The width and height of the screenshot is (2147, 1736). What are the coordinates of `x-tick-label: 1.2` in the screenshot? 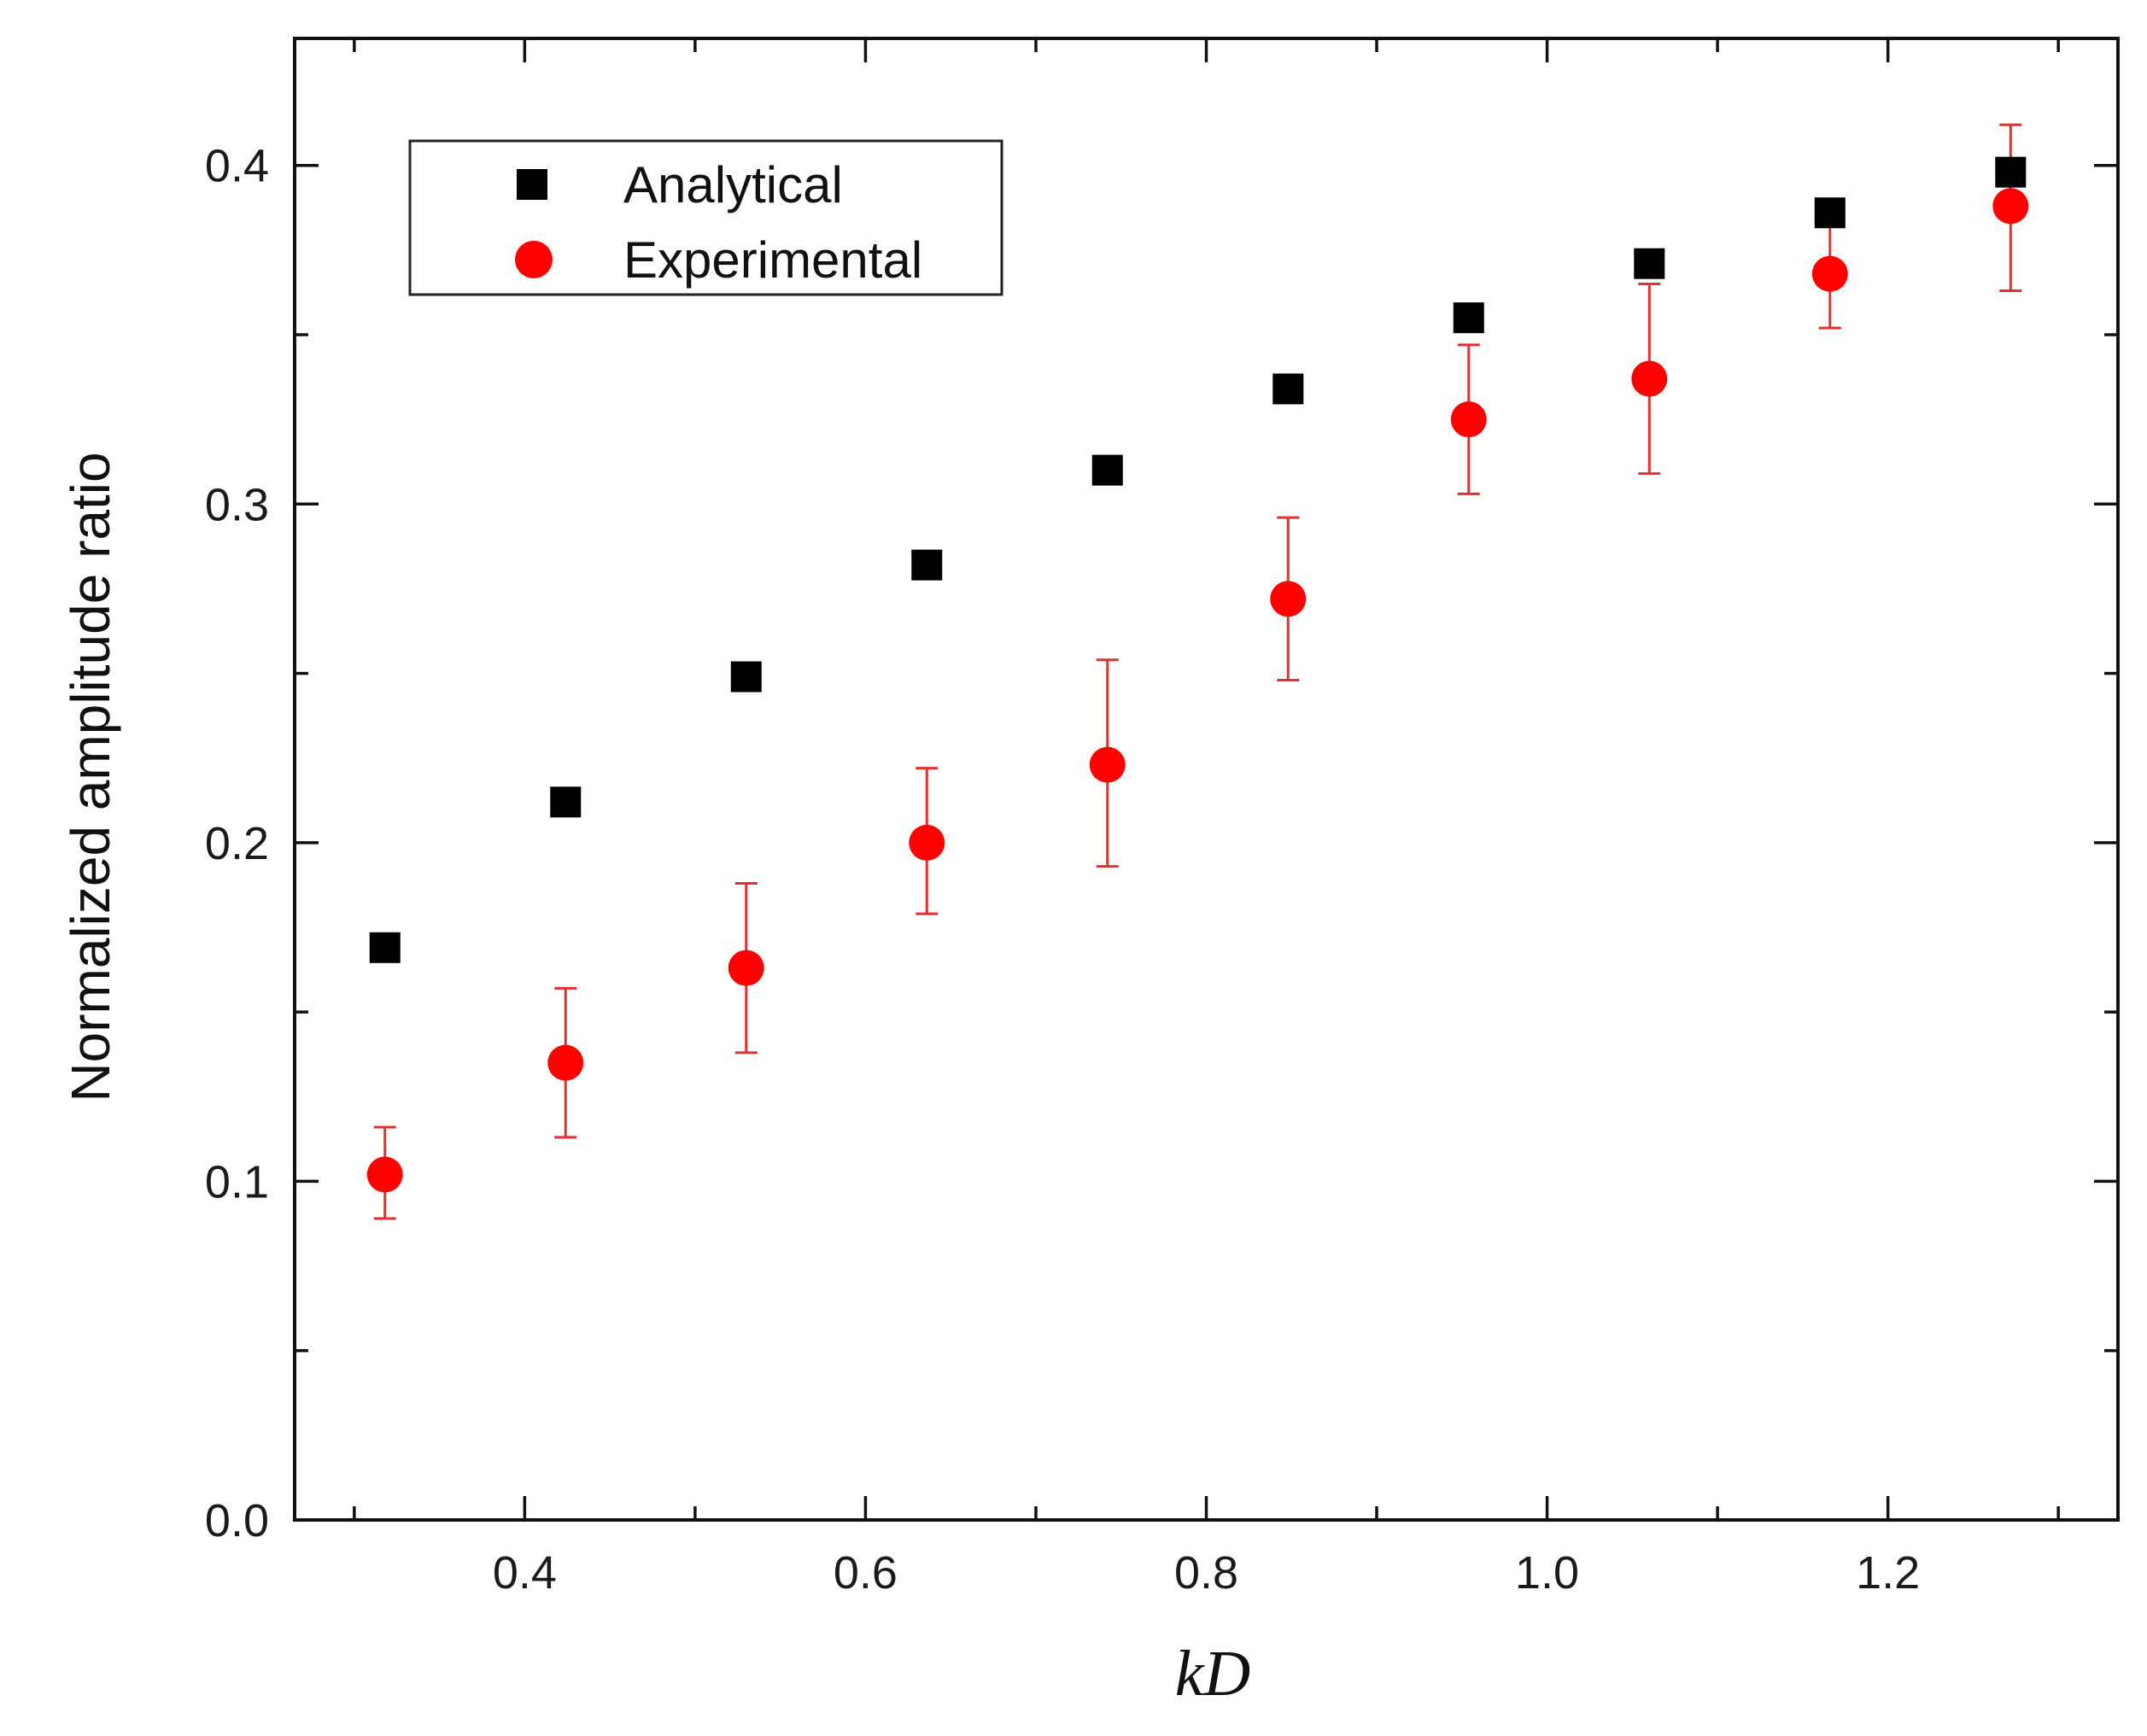 It's located at (1888, 1573).